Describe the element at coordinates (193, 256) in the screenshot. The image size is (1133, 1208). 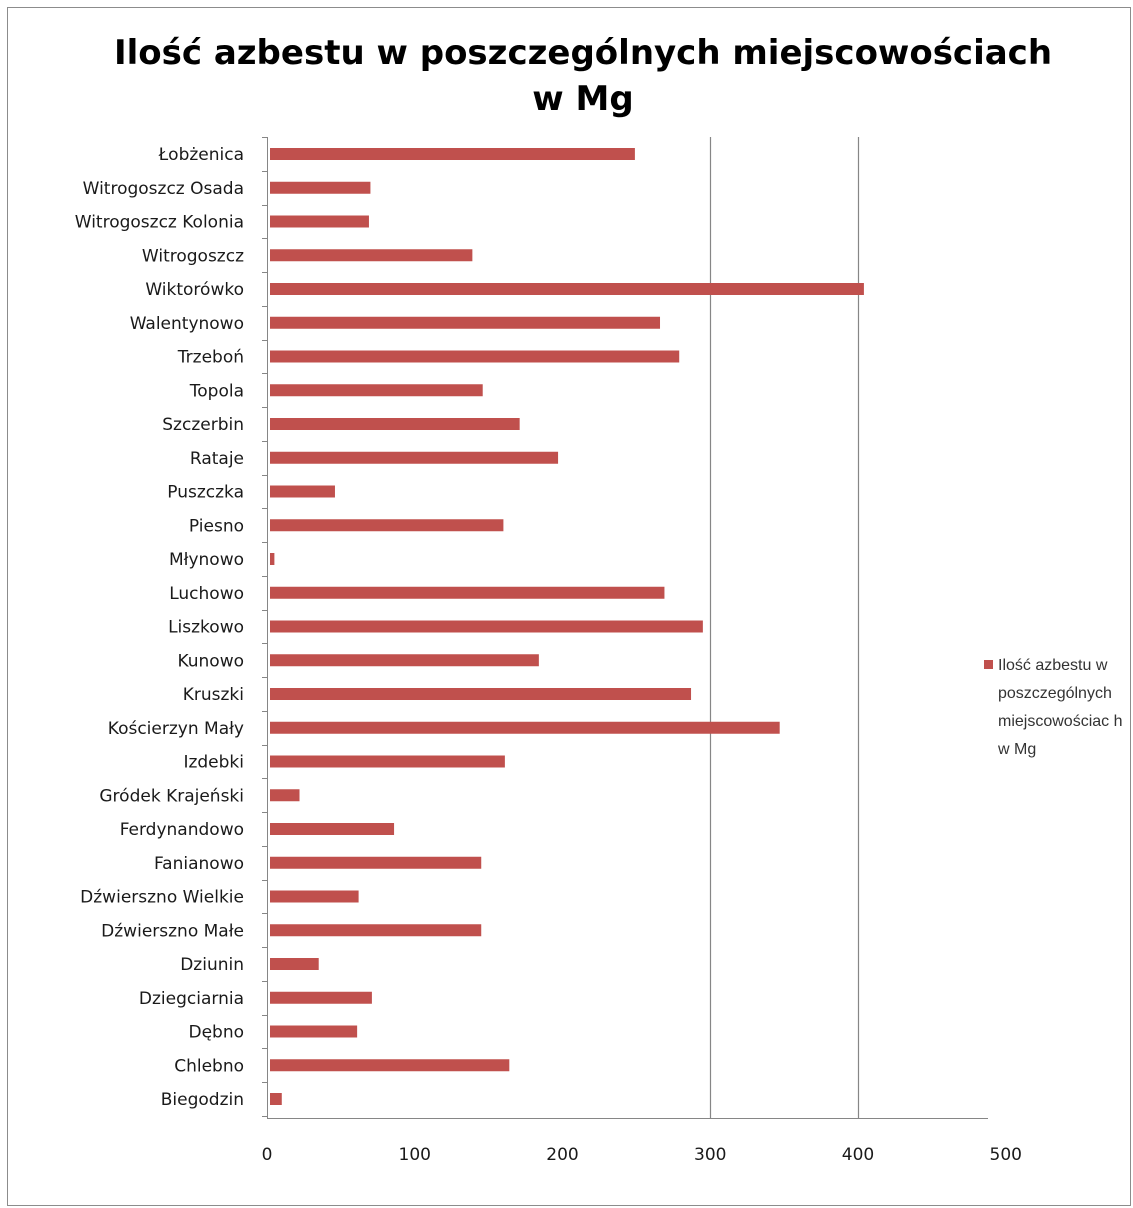
I see `category-label: Witrogoszcz` at that location.